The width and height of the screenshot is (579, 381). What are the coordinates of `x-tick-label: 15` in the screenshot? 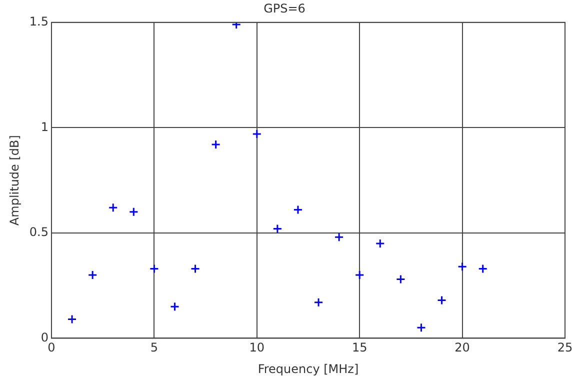 It's located at (360, 347).